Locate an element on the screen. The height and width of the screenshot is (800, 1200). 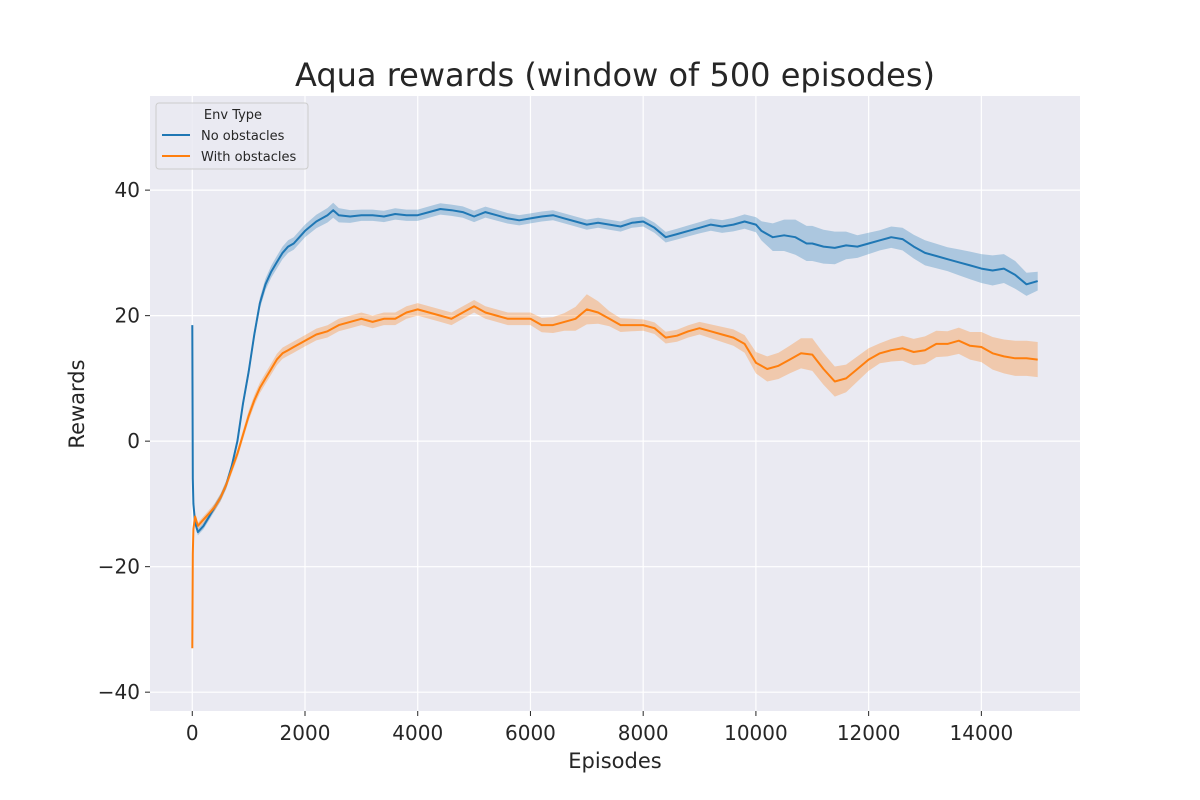
y-tick-label: 40 is located at coordinates (127, 190).